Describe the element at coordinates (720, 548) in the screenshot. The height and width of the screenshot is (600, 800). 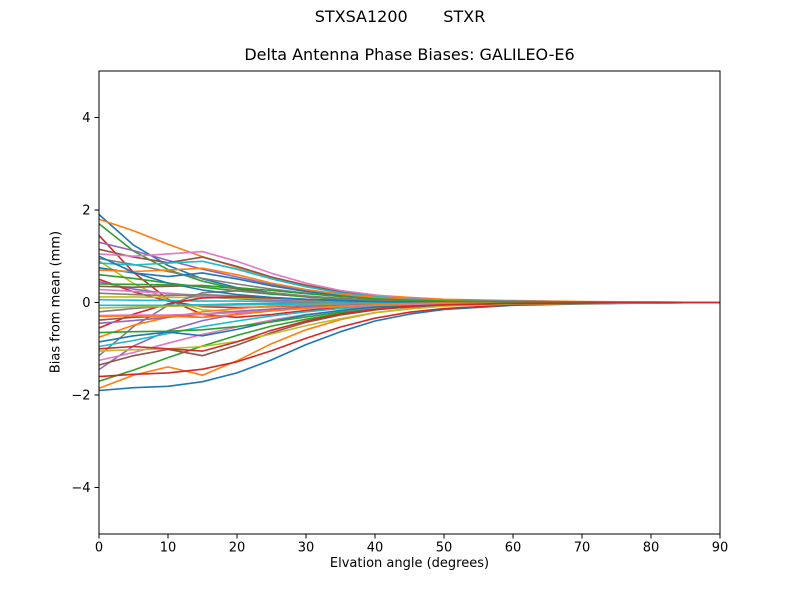
I see `x-tick-label: 90` at that location.